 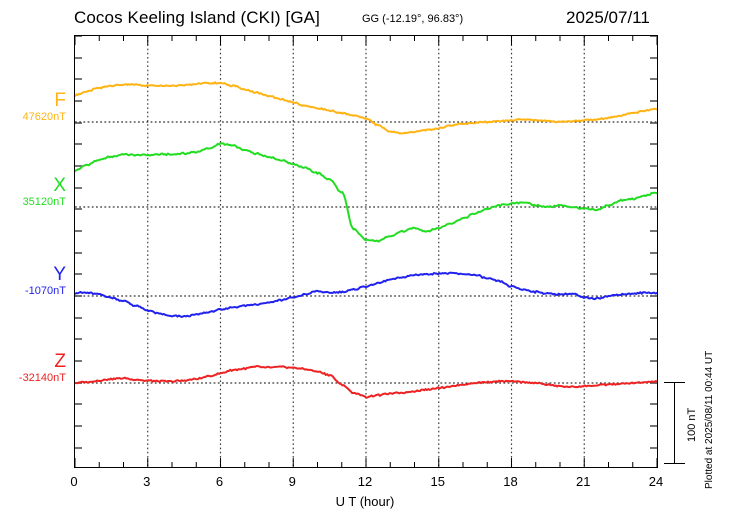 I want to click on x-tick-label: 21, so click(x=583, y=481).